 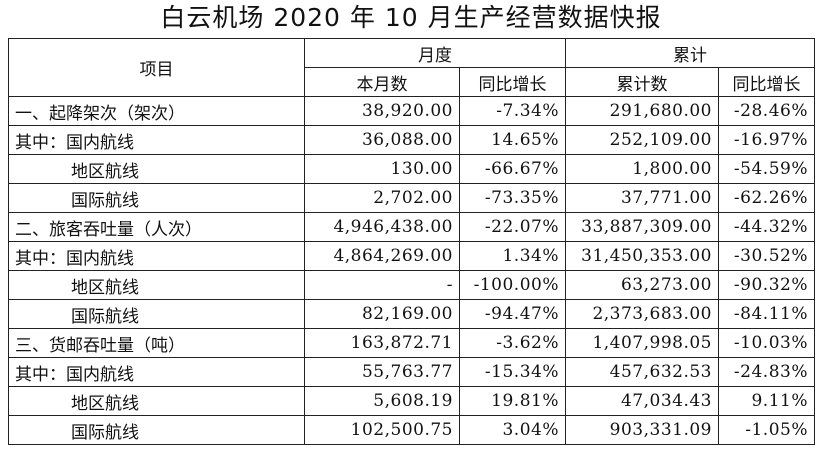 What do you see at coordinates (512, 430) in the screenshot?
I see `month-yoy: 3.04%` at bounding box center [512, 430].